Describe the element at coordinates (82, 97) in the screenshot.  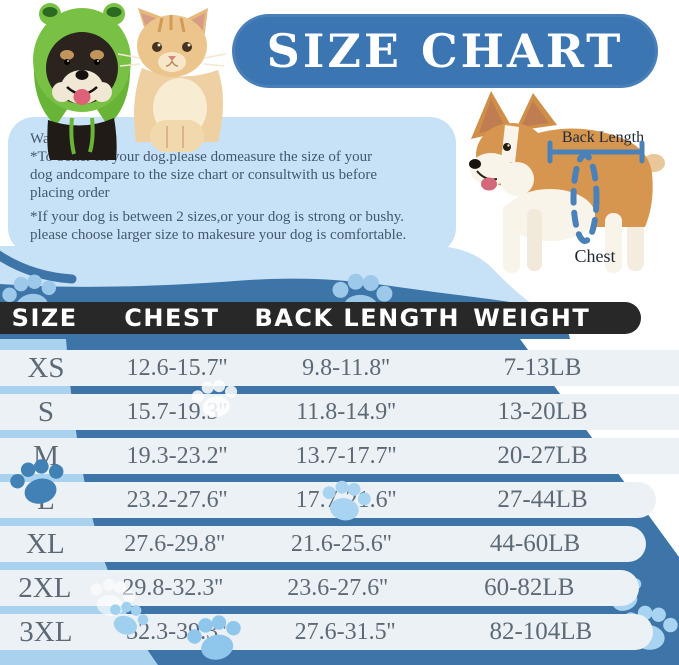
I see `dog-tongue` at that location.